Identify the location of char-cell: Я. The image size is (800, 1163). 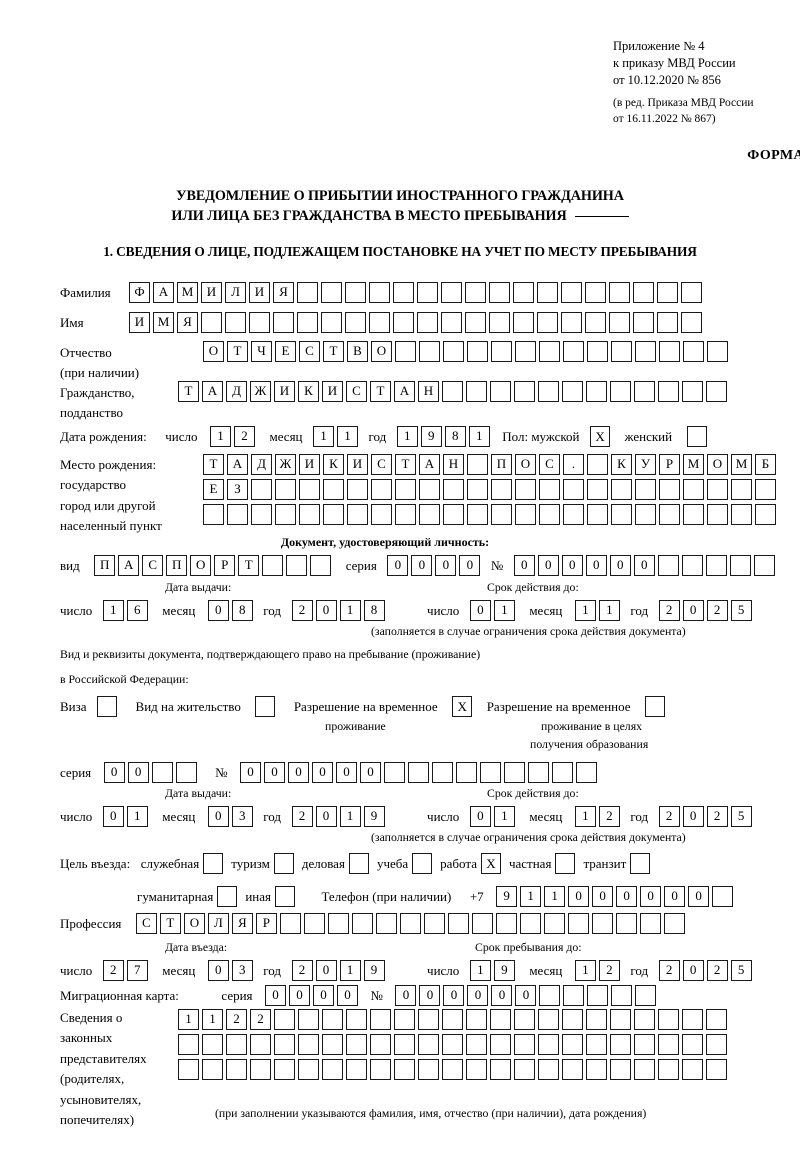
(283, 292).